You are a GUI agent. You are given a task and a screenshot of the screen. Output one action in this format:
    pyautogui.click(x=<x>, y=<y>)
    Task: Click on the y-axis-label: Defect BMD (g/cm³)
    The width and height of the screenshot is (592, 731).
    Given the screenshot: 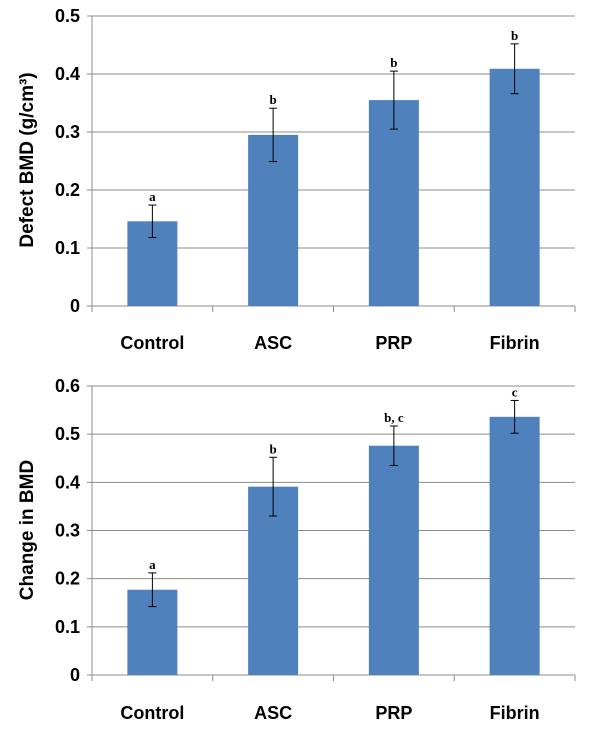 What is the action you would take?
    pyautogui.click(x=27, y=159)
    